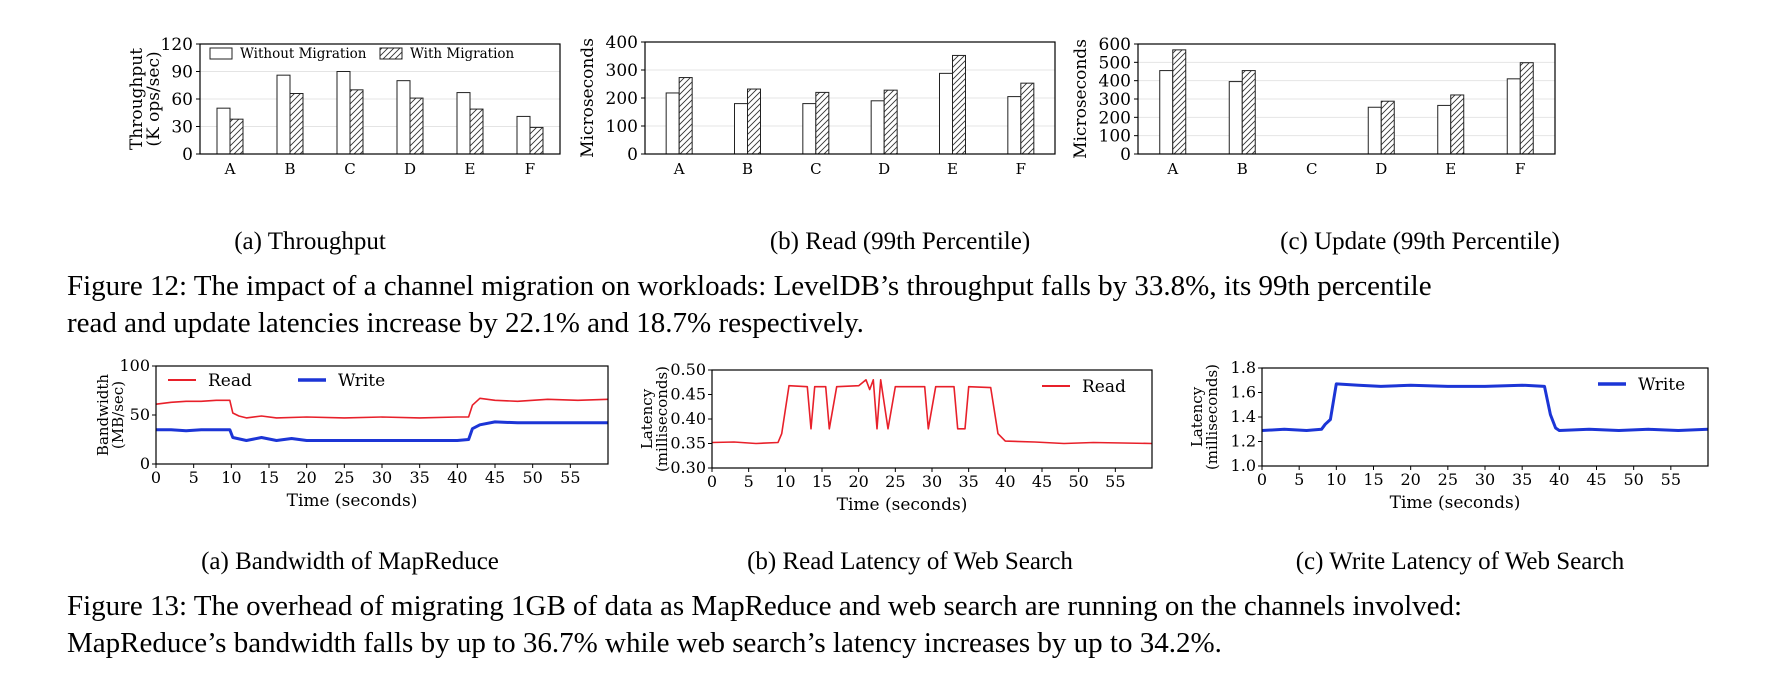  What do you see at coordinates (356, 122) in the screenshot?
I see `fig12a-bar-with-C` at bounding box center [356, 122].